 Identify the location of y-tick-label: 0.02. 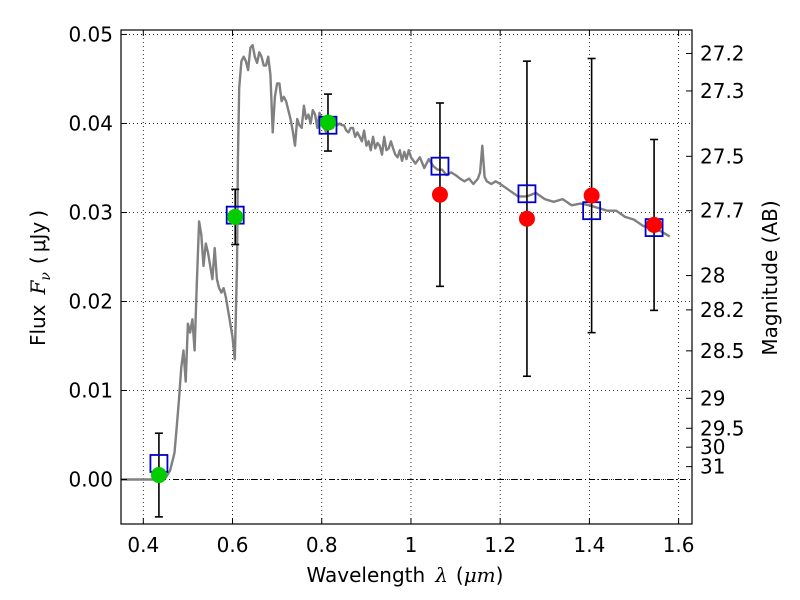
(90, 301).